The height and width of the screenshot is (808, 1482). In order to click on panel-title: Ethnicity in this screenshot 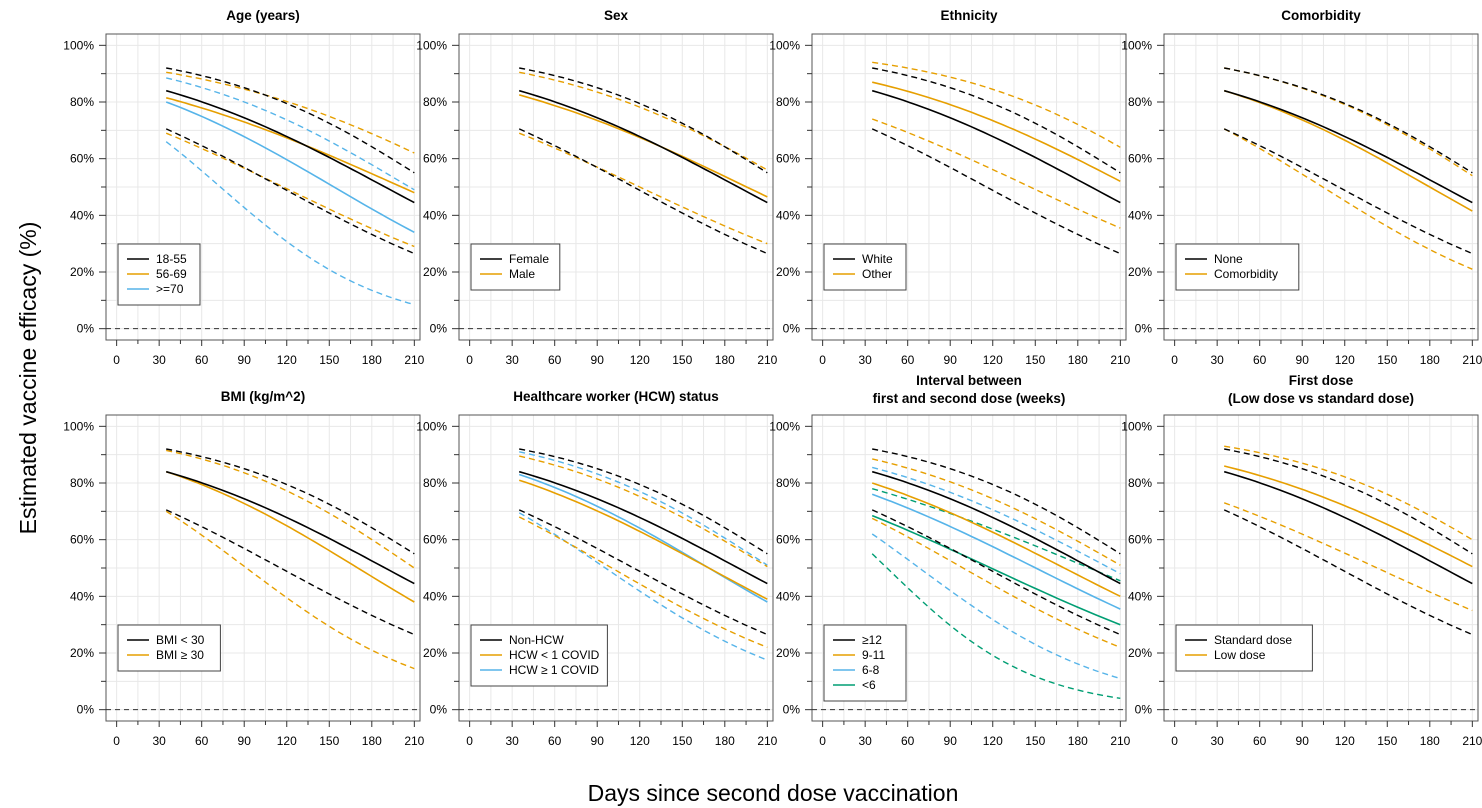, I will do `click(968, 15)`.